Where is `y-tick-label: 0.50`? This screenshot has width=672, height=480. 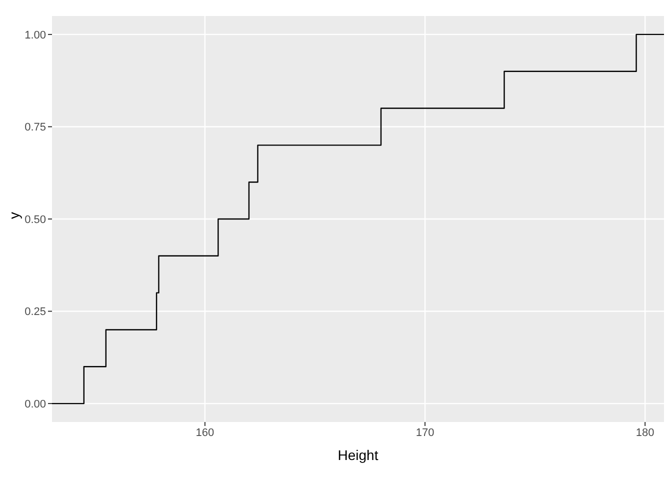 y-tick-label: 0.50 is located at coordinates (35, 220).